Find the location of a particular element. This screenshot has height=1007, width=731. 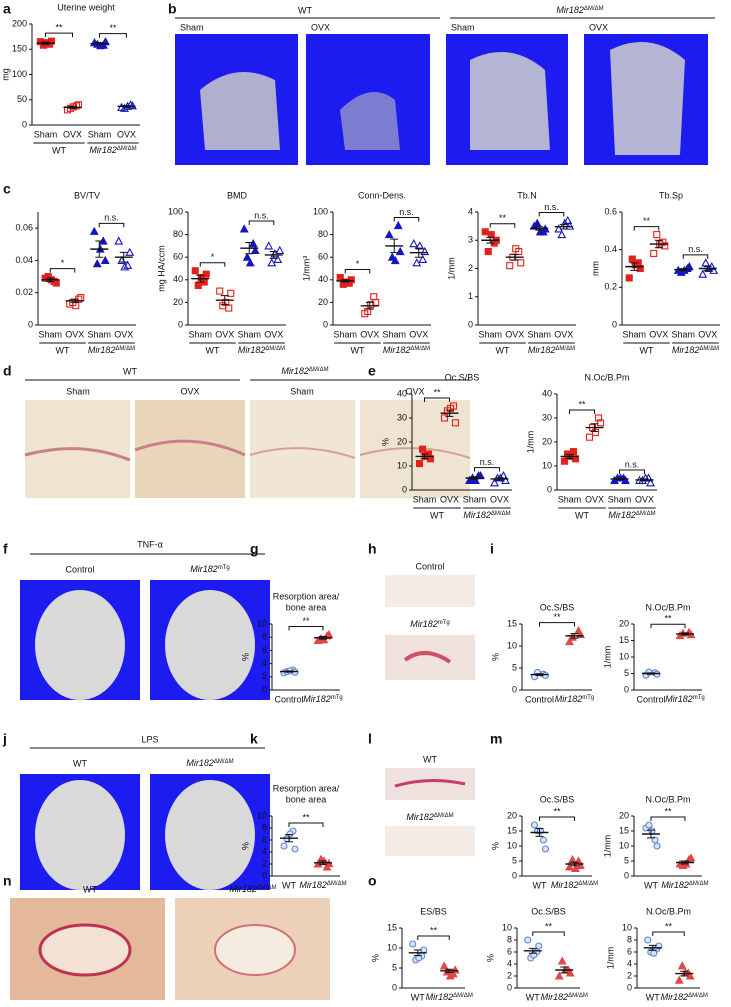

panel-l: WT Mir182ΔM/ΔM is located at coordinates (430, 805).